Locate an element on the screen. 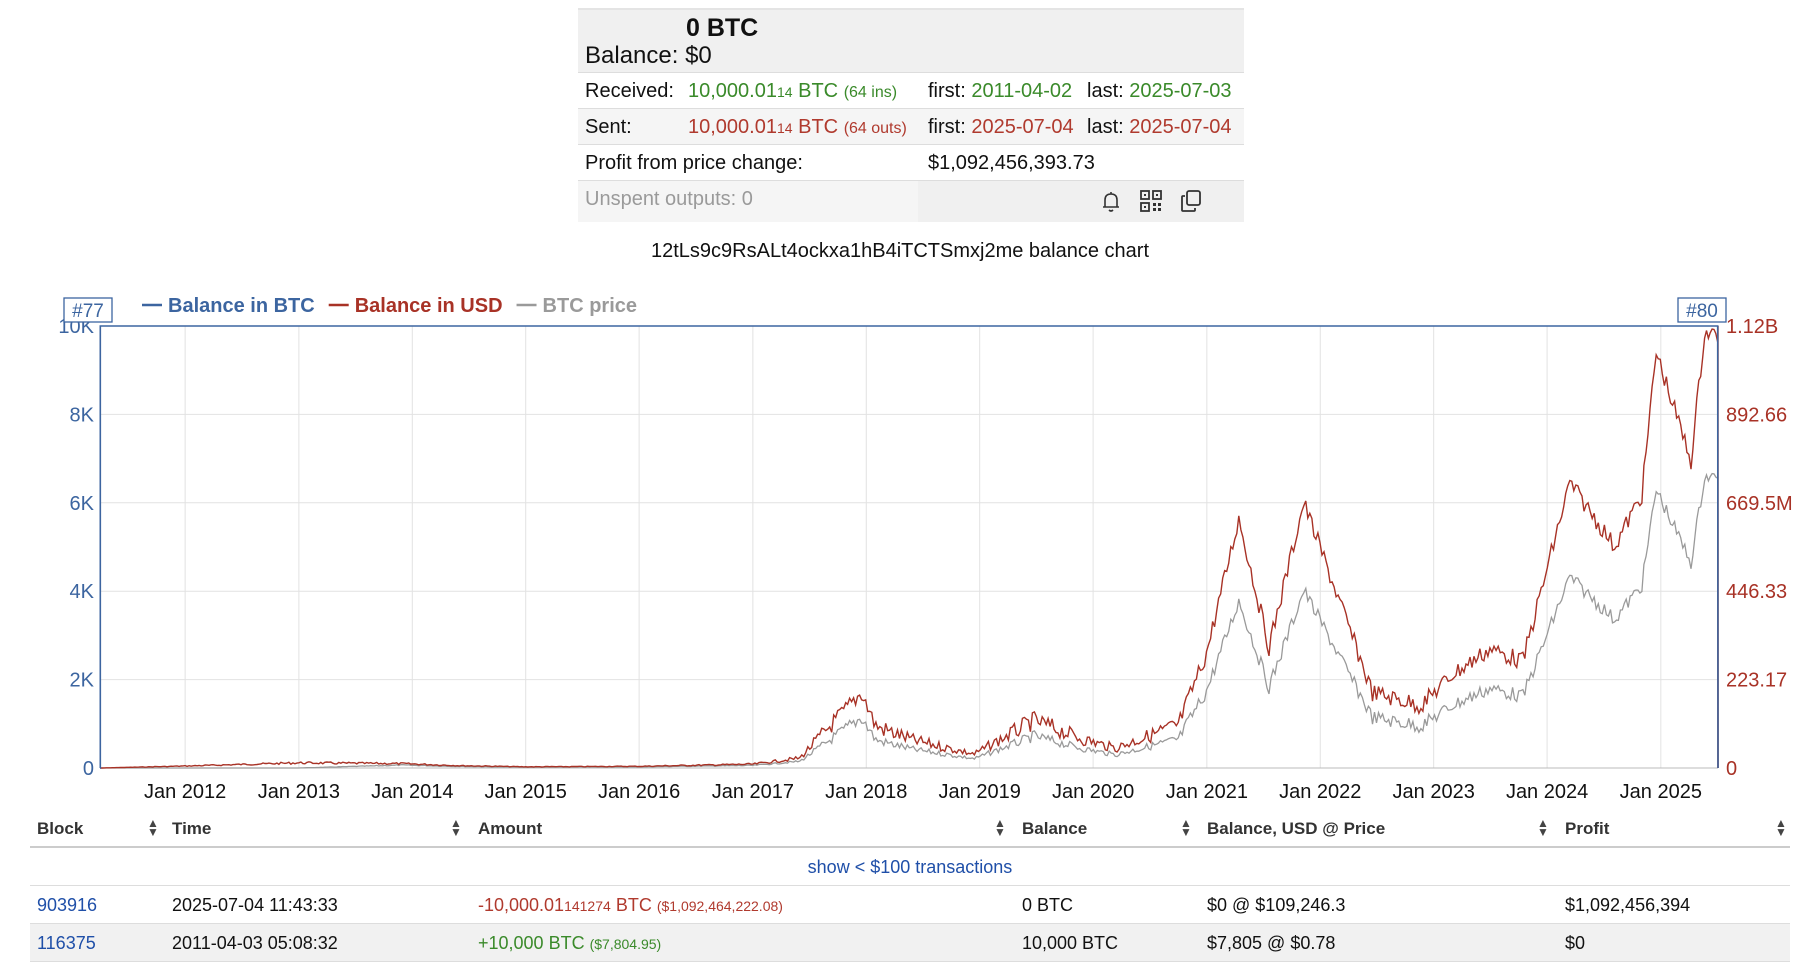 The image size is (1800, 962). balance-header: 0 BTC Balance: $0 is located at coordinates (911, 40).